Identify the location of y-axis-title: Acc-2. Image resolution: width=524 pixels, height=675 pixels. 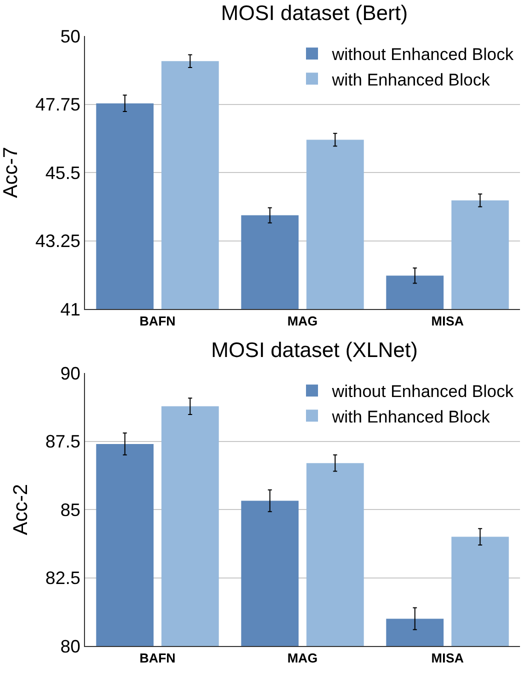
(21, 510).